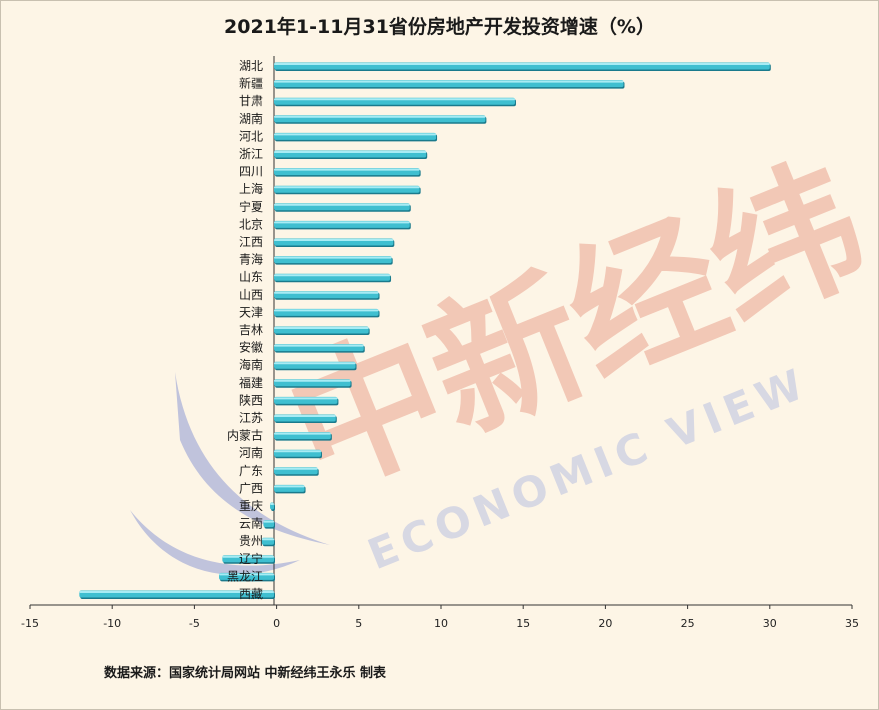 The image size is (879, 710). What do you see at coordinates (215, 542) in the screenshot?
I see `watermark-swoosh-inner` at bounding box center [215, 542].